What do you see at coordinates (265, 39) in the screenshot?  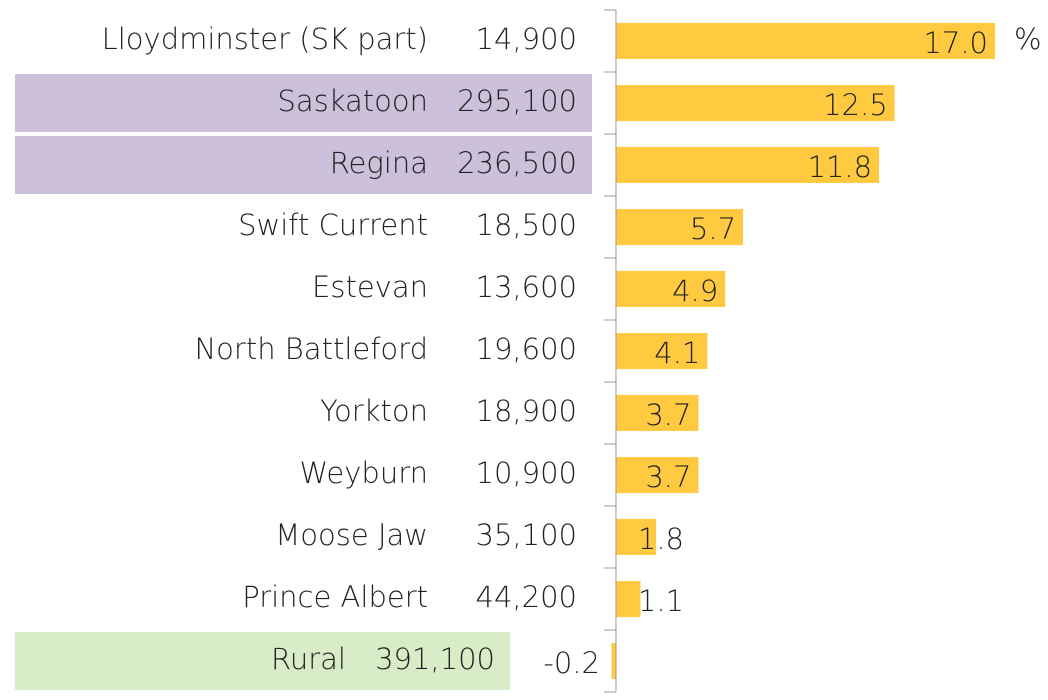 I see `category-label: Lloydminster (SK part)` at bounding box center [265, 39].